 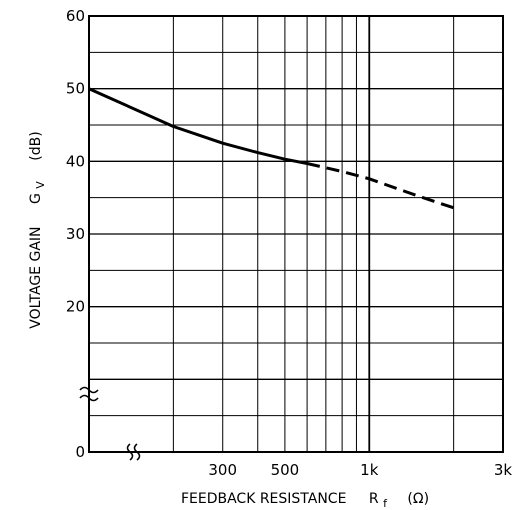 What do you see at coordinates (75, 307) in the screenshot?
I see `y-tick-label: 20` at bounding box center [75, 307].